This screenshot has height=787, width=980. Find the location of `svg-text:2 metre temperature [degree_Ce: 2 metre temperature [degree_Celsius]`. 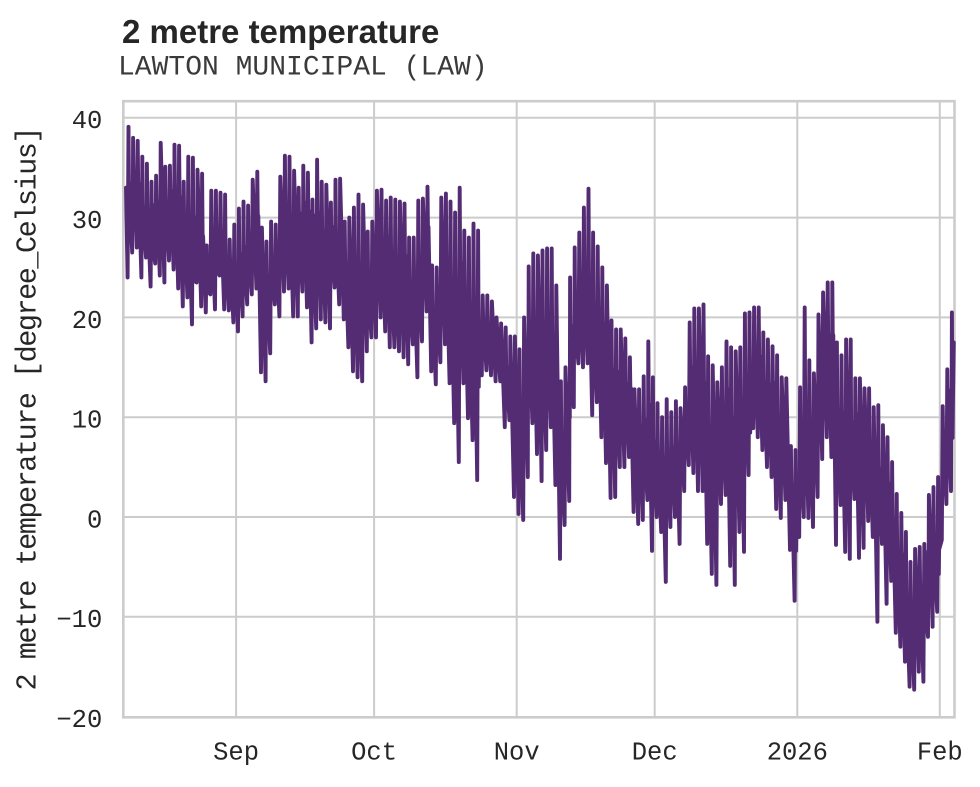

svg-text:2 metre temperature [degree_Ce: 2 metre temperature [degree_Celsius] is located at coordinates (28, 409).